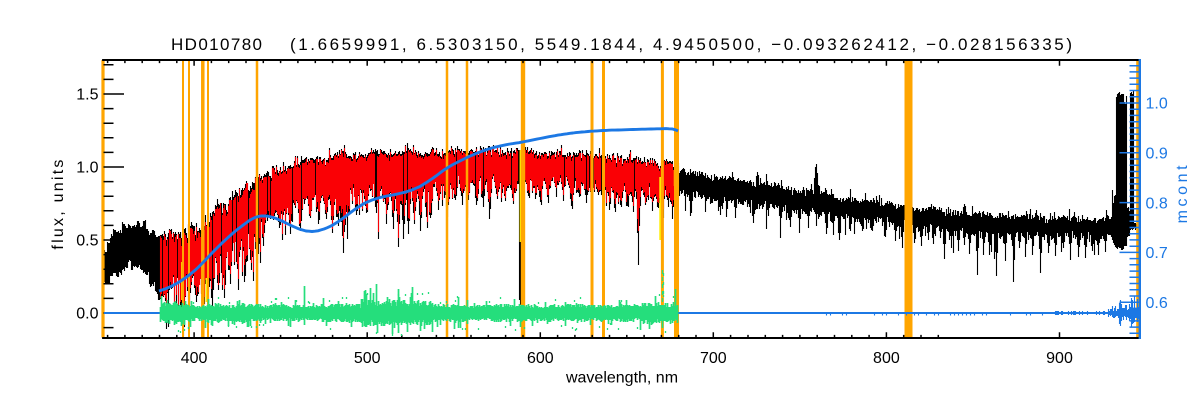 The width and height of the screenshot is (1200, 400). Describe the element at coordinates (87, 314) in the screenshot. I see `svg-text: 0.0` at that location.